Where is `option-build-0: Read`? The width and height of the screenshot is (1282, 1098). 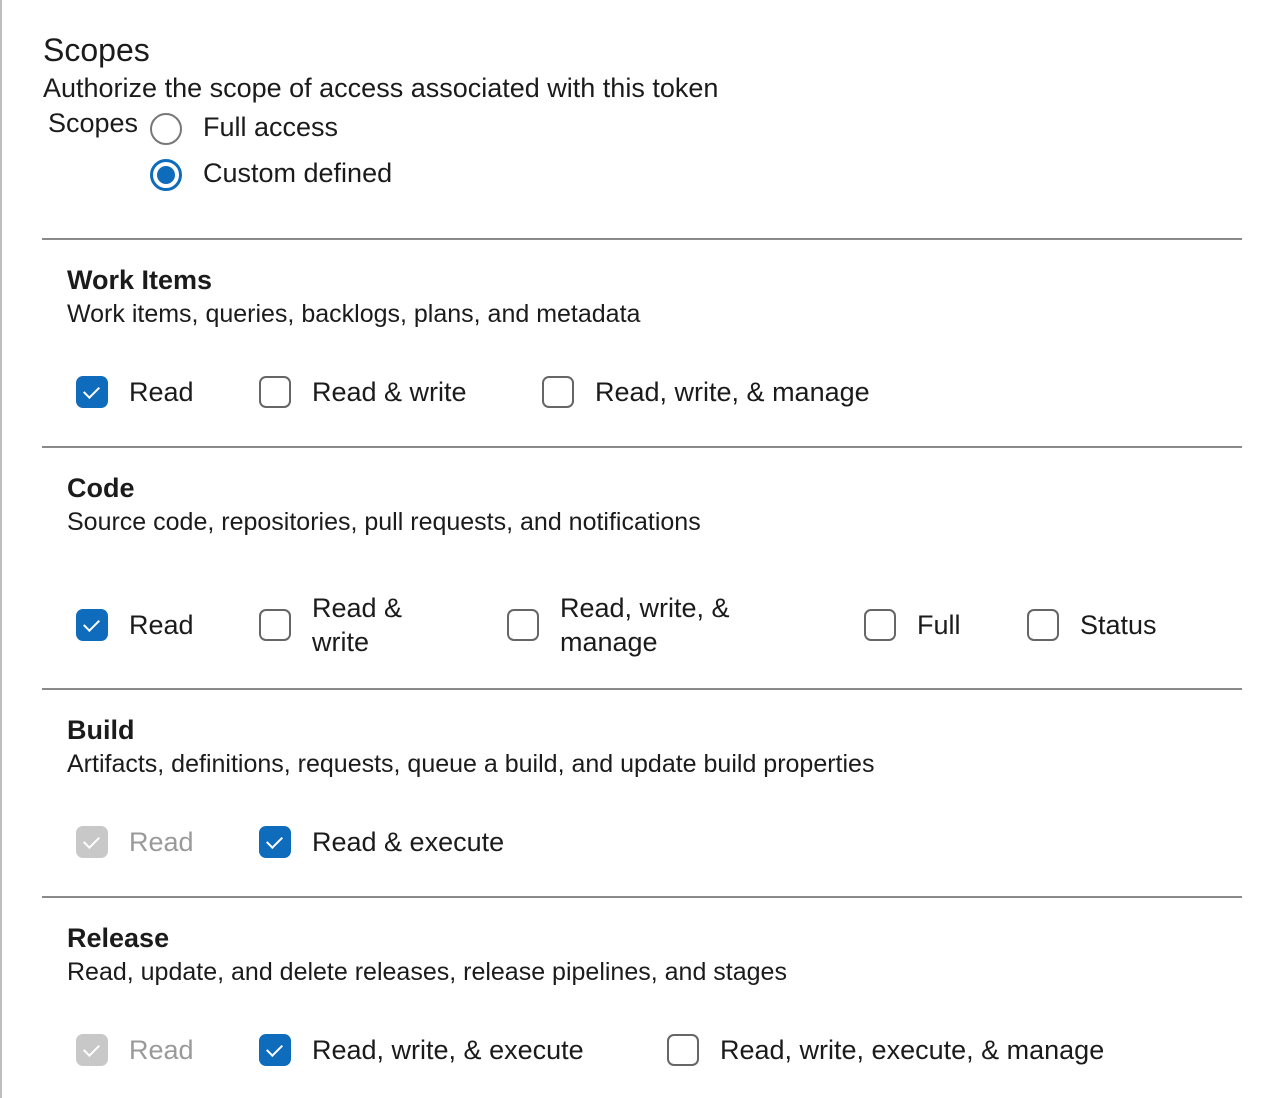
option-build-0: Read is located at coordinates (135, 842).